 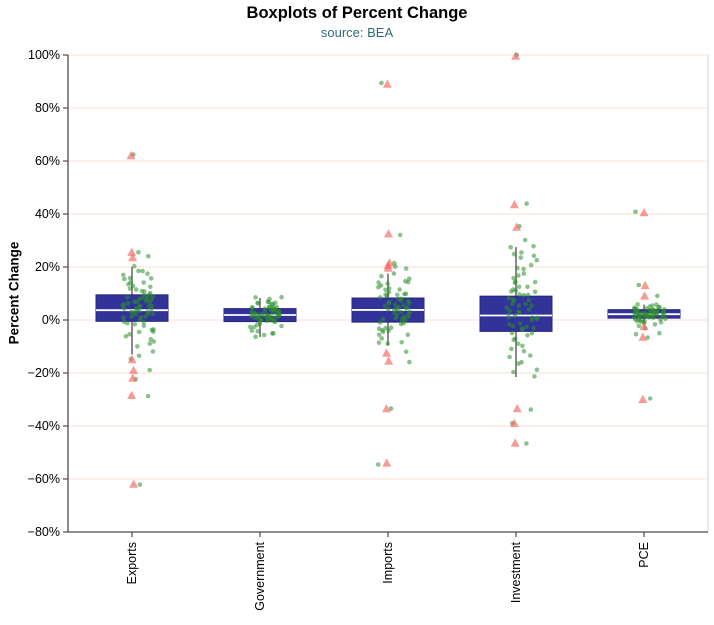 What do you see at coordinates (47, 214) in the screenshot?
I see `y-tick-label: 40%` at bounding box center [47, 214].